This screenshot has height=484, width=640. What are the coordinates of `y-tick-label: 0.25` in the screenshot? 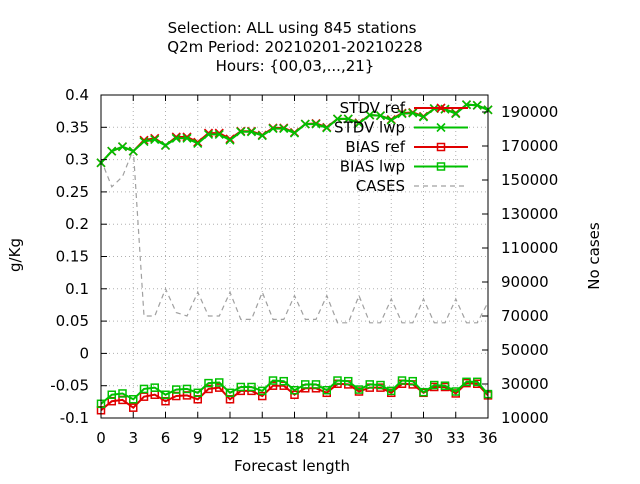 It's located at (72, 192).